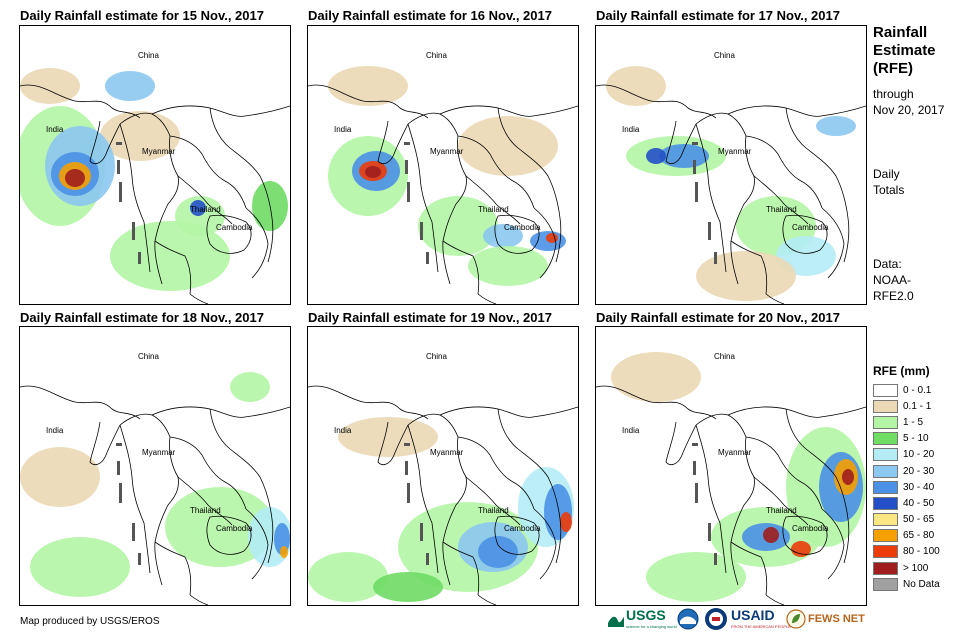 This screenshot has height=639, width=967. I want to click on map-panel-17: China India Myanmar Thailand Cambodia, so click(731, 165).